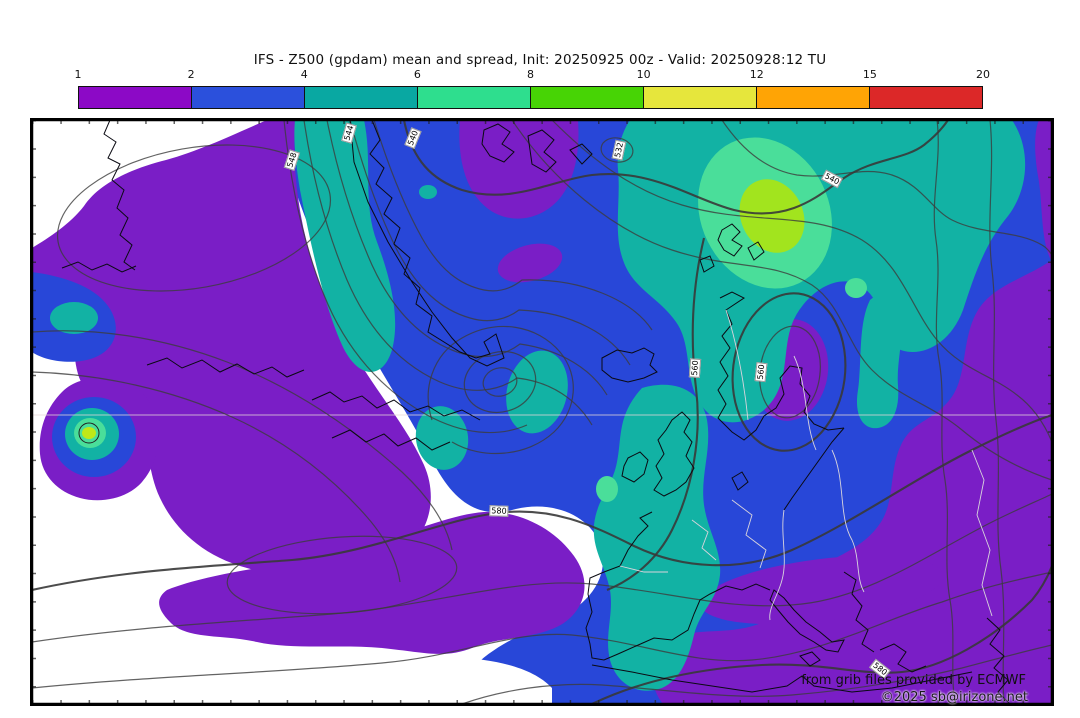 The width and height of the screenshot is (1080, 718). I want to click on colorbar-tick-label: 10, so click(643, 74).